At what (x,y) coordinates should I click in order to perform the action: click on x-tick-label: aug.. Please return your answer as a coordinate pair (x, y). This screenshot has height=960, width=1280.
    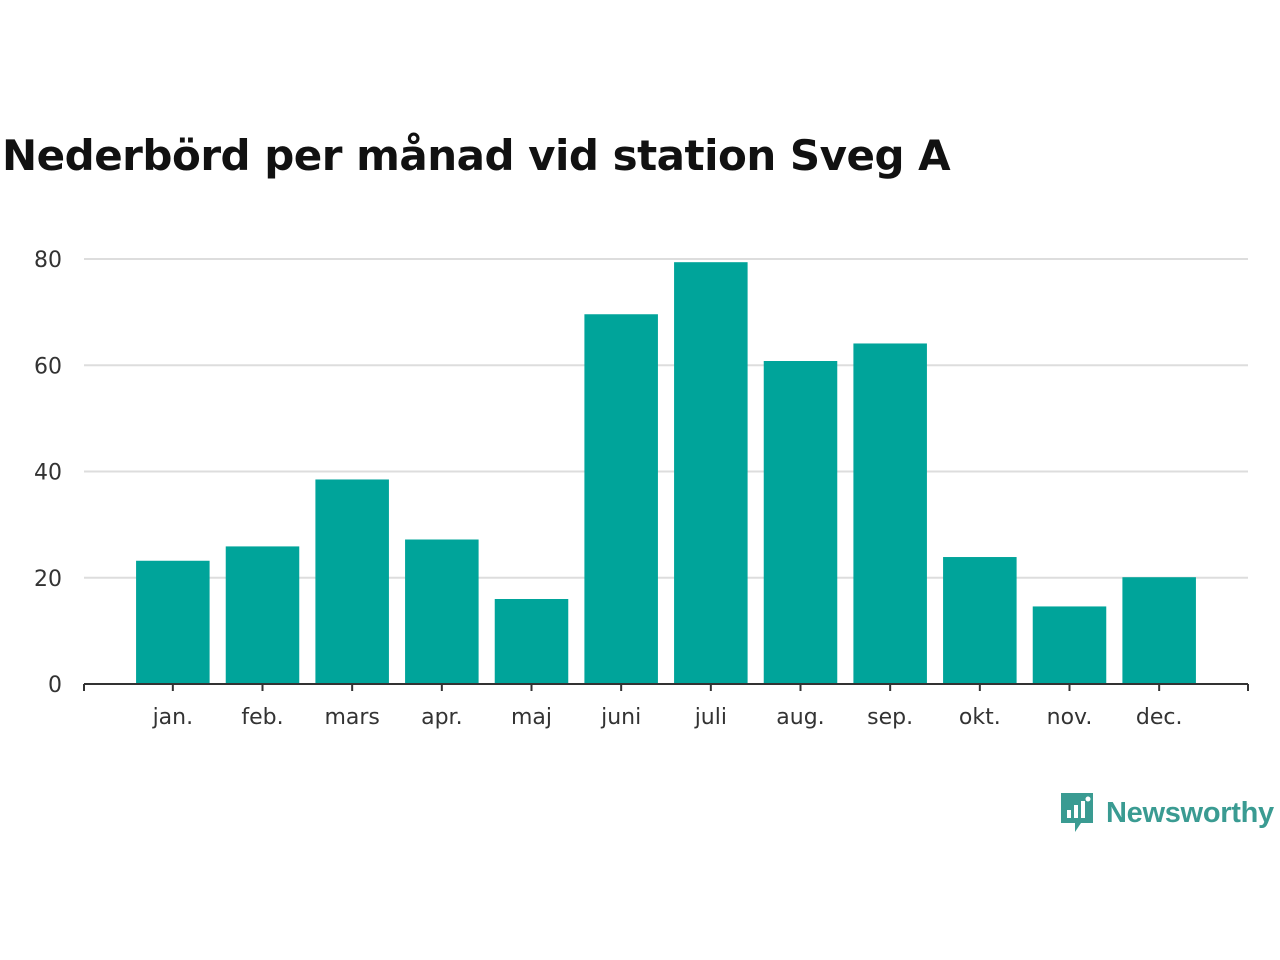
    Looking at the image, I should click on (800, 717).